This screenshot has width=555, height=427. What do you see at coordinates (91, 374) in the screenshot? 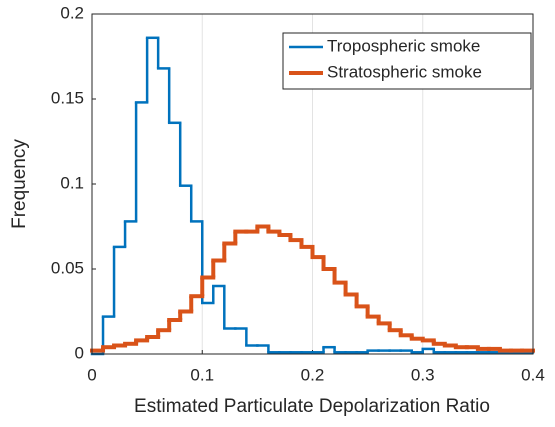
I see `x-tick-label: 0` at bounding box center [91, 374].